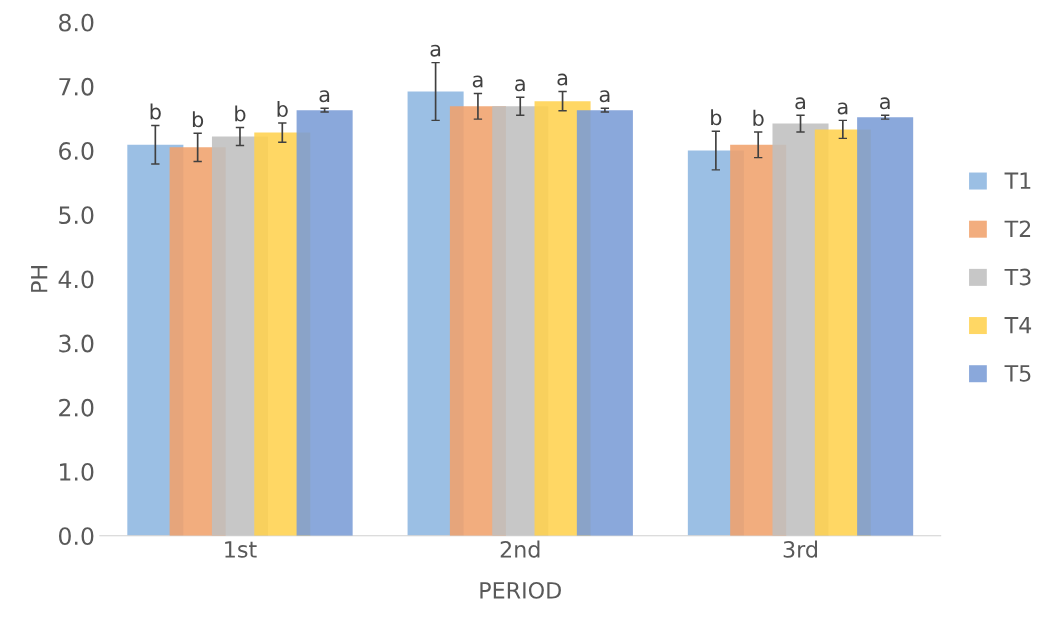  I want to click on x-axis-title: PERIOD, so click(520, 590).